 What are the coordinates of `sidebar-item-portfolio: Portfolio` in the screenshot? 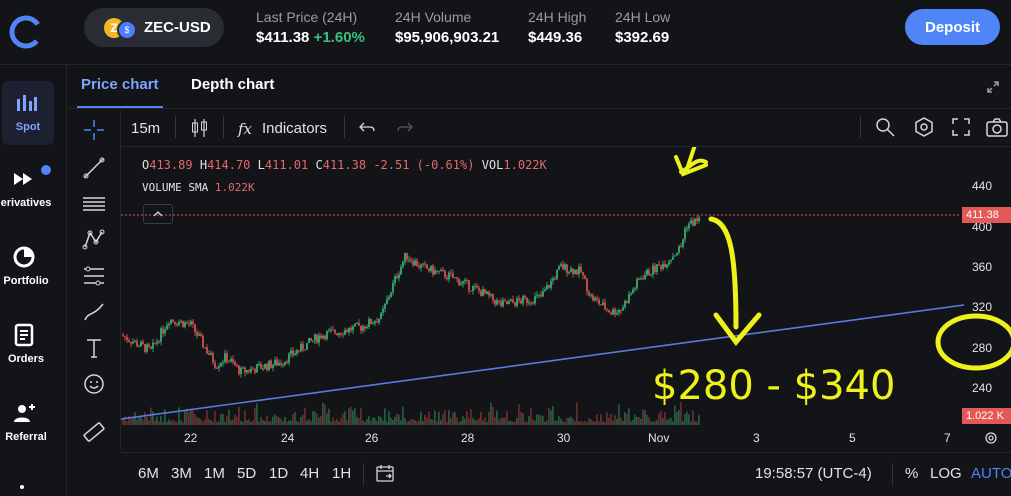 It's located at (33, 267).